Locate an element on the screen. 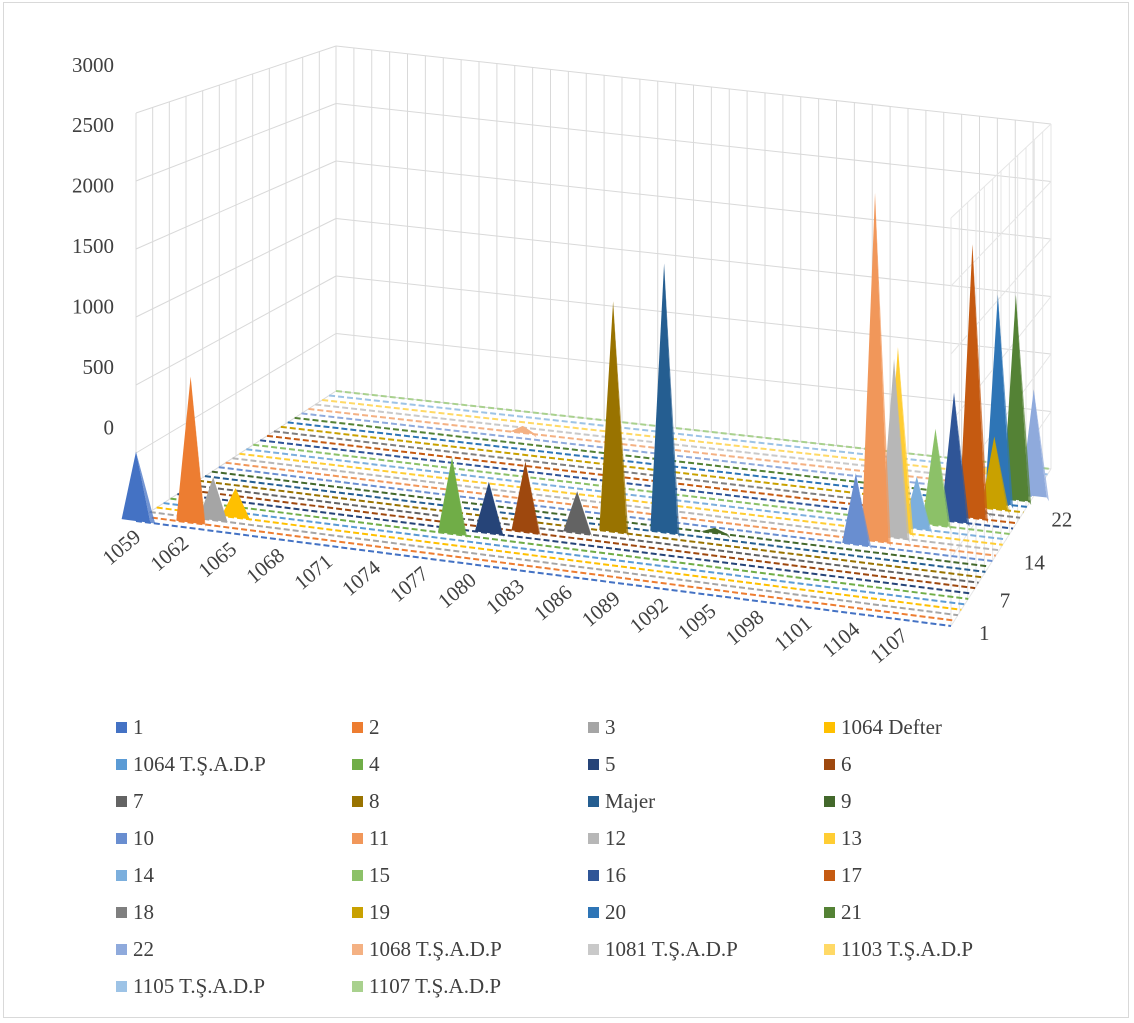 Image resolution: width=1134 pixels, height=1023 pixels. legend-label: 1064 Defter is located at coordinates (891, 727).